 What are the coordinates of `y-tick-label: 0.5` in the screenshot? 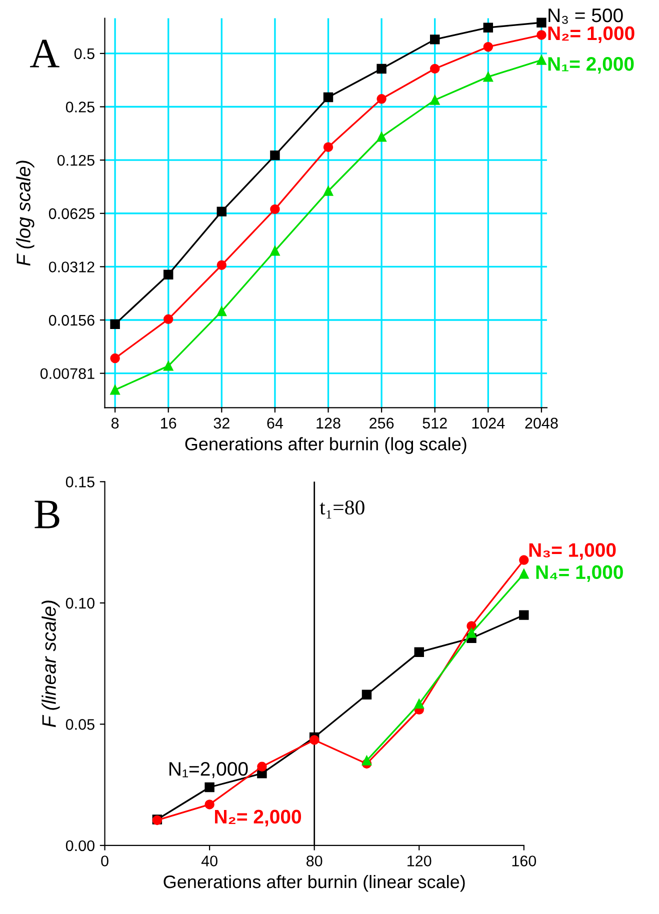 It's located at (84, 54).